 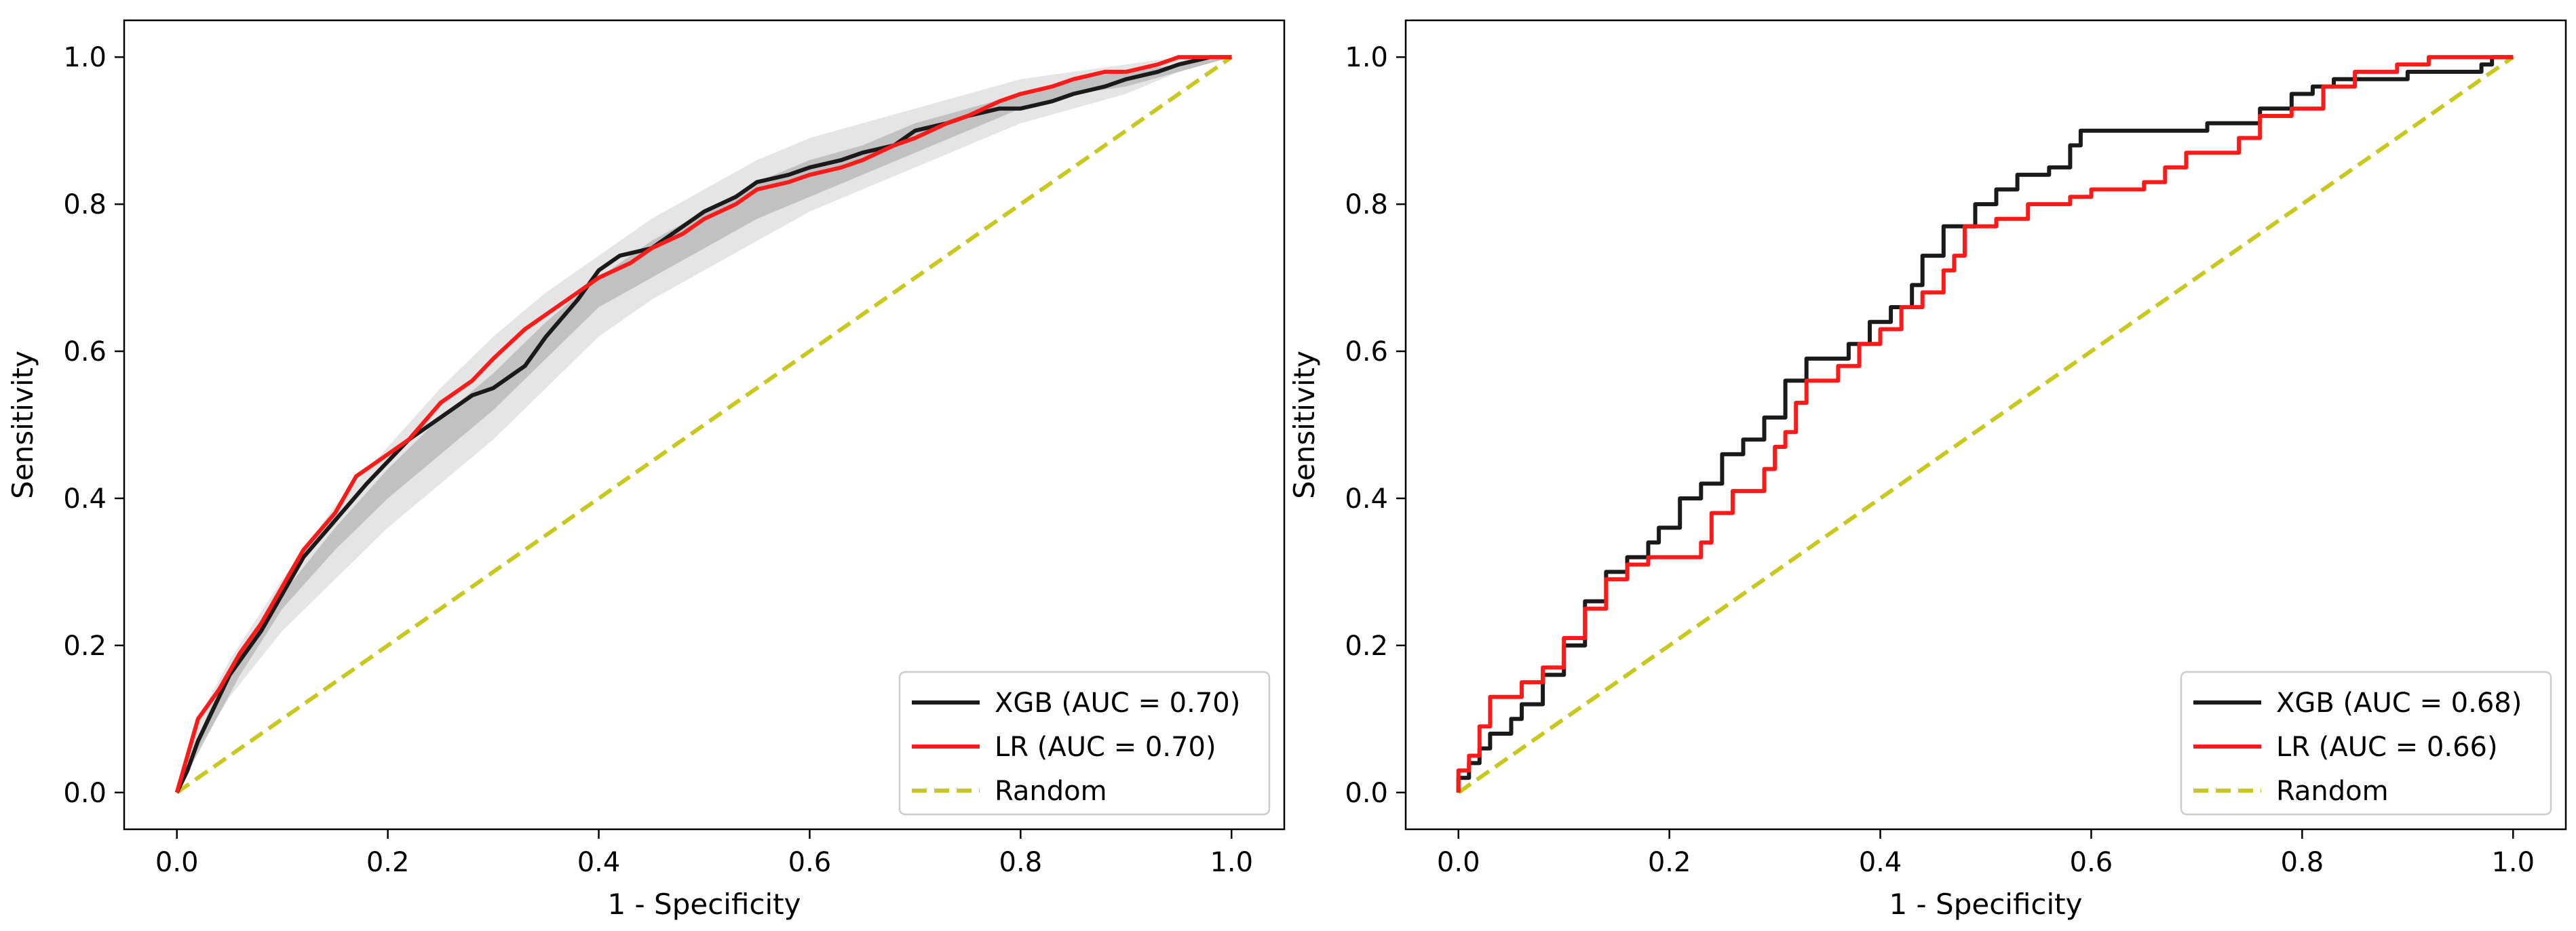 I want to click on legend-entry-label: LR (AUC = 0.66), so click(x=2387, y=748).